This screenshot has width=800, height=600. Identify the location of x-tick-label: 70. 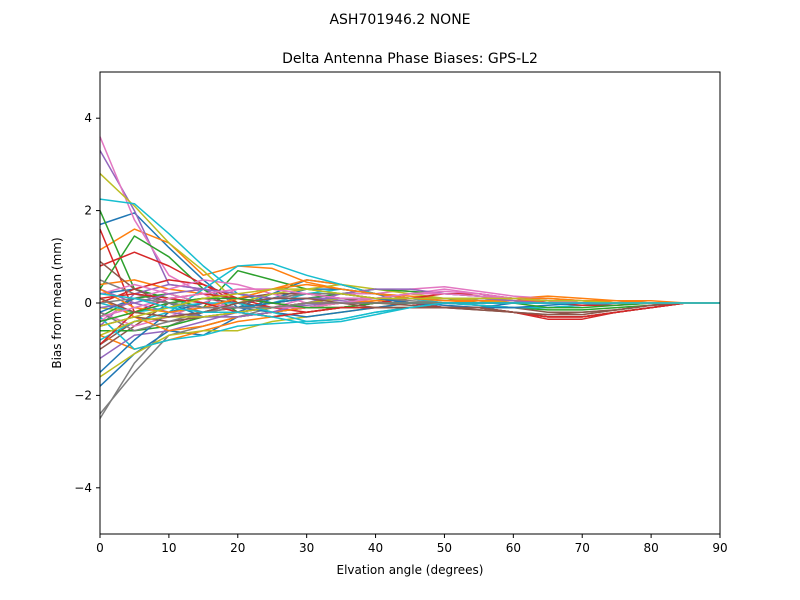
(582, 548).